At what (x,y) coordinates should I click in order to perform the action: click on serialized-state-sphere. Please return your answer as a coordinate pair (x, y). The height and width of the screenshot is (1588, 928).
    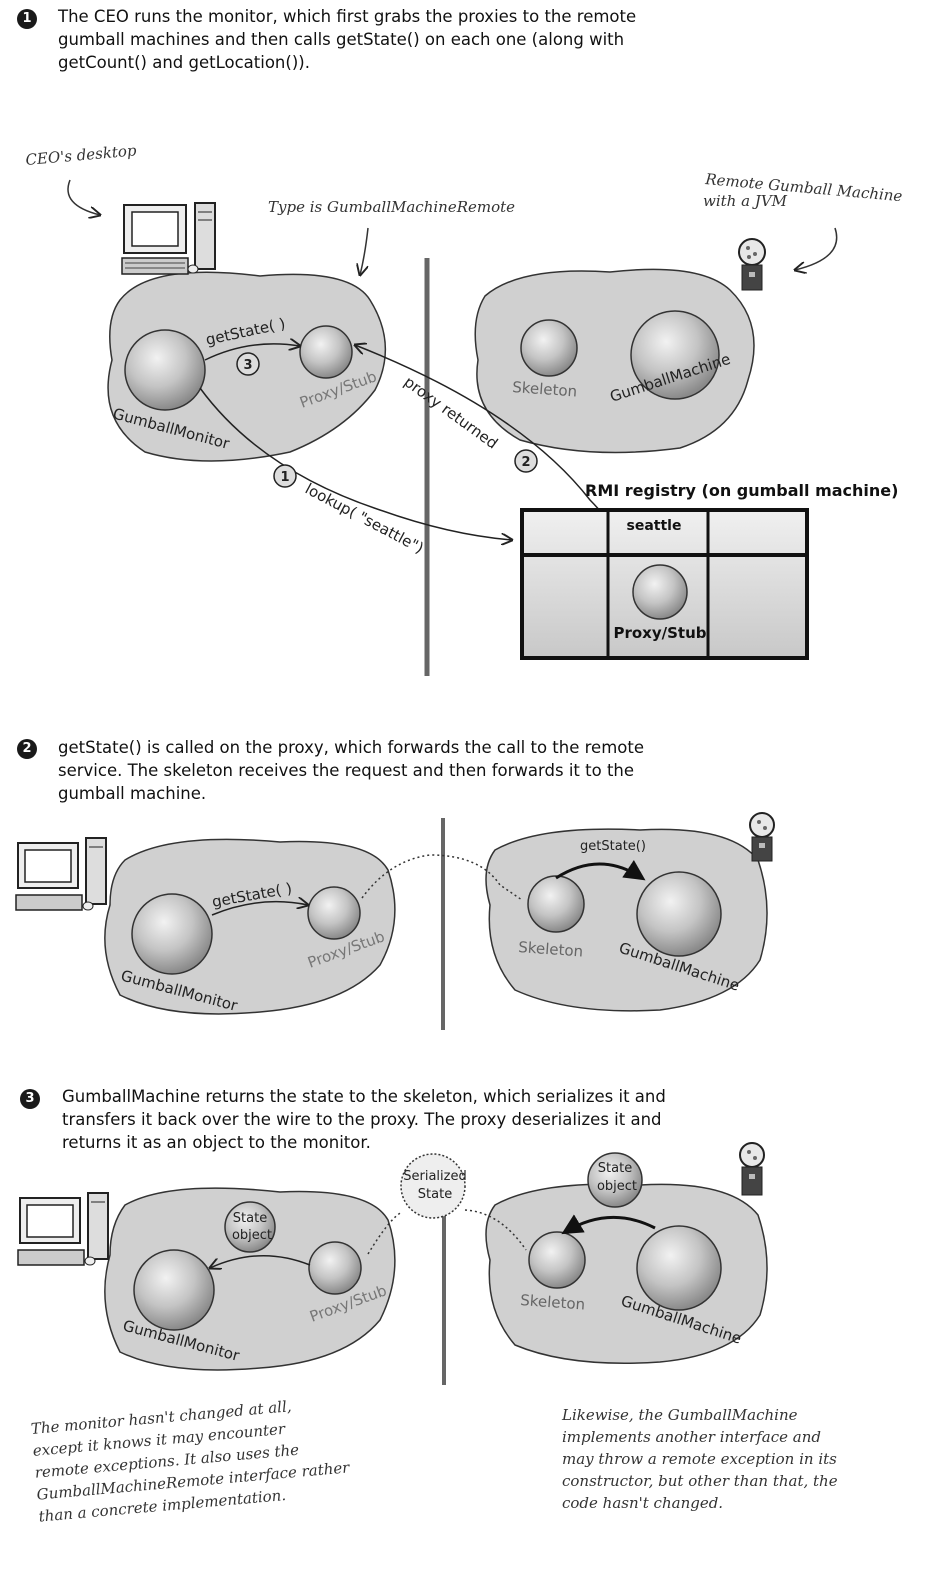
    Looking at the image, I should click on (433, 1186).